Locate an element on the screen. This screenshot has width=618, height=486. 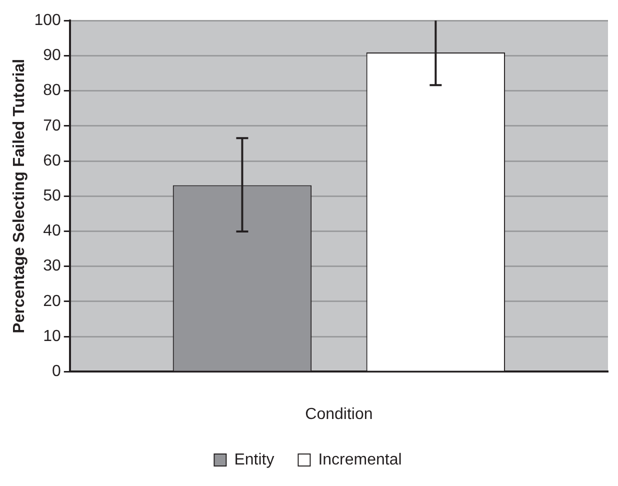
x-axis-title: Condition is located at coordinates (339, 414).